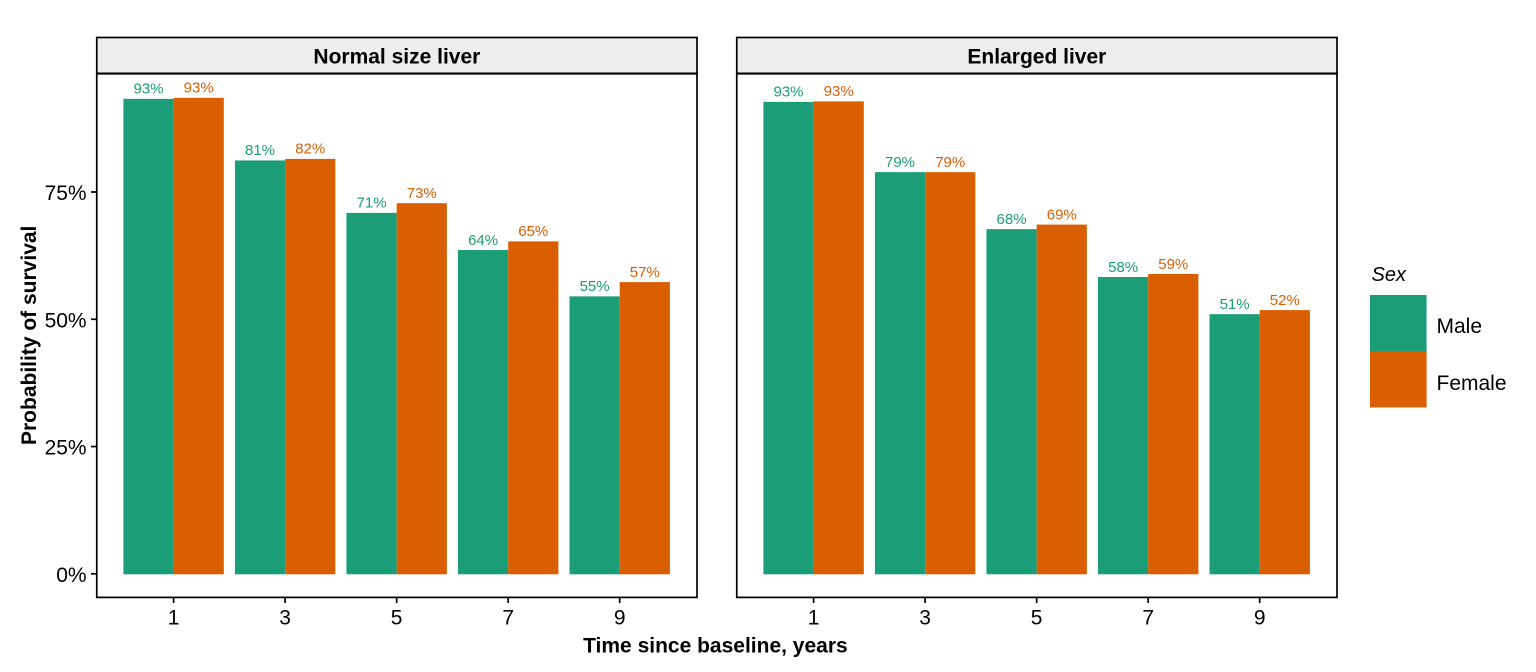 The image size is (1536, 672). Describe the element at coordinates (1062, 214) in the screenshot. I see `svg-text: 69%` at that location.